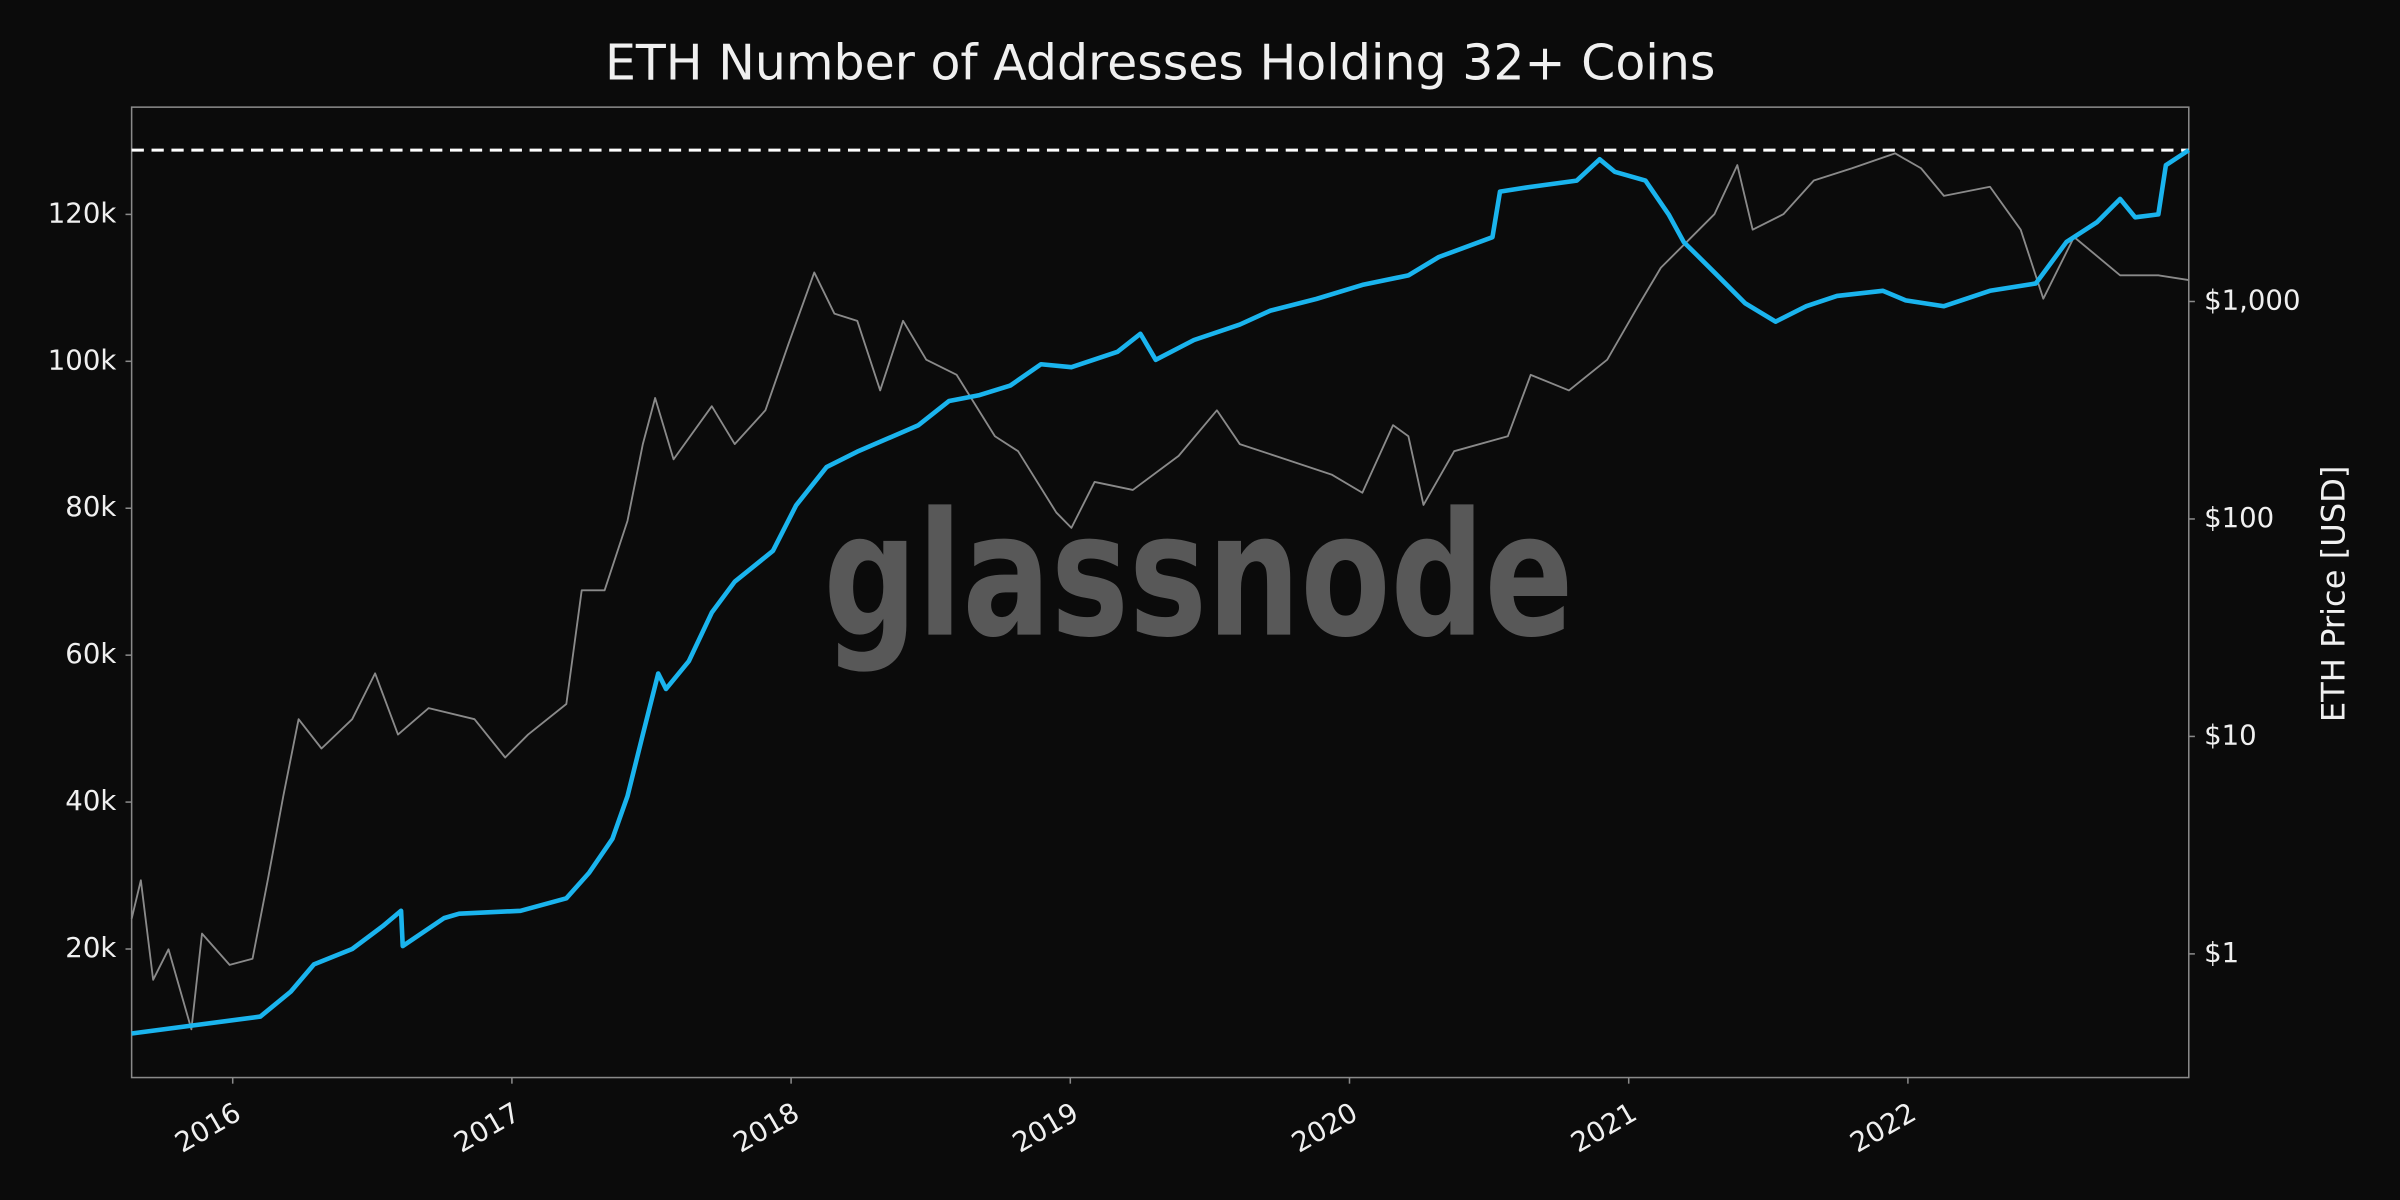  I want to click on y2-tick-label: $10, so click(2230, 735).